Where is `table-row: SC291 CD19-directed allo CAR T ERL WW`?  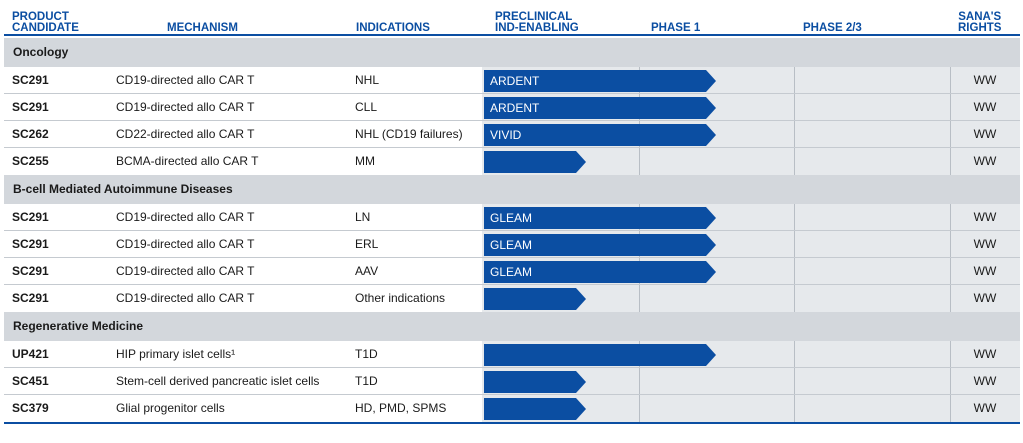 table-row: SC291 CD19-directed allo CAR T ERL WW is located at coordinates (512, 244).